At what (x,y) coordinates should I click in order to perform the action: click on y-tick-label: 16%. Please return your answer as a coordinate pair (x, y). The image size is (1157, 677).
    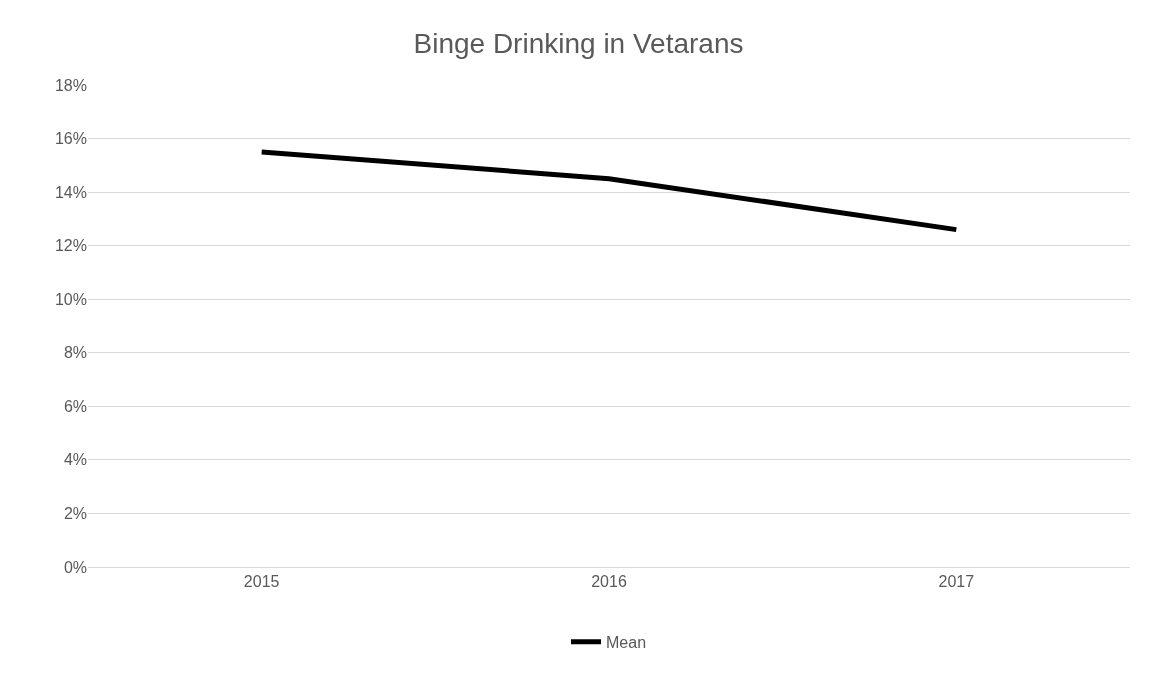
    Looking at the image, I should click on (70, 139).